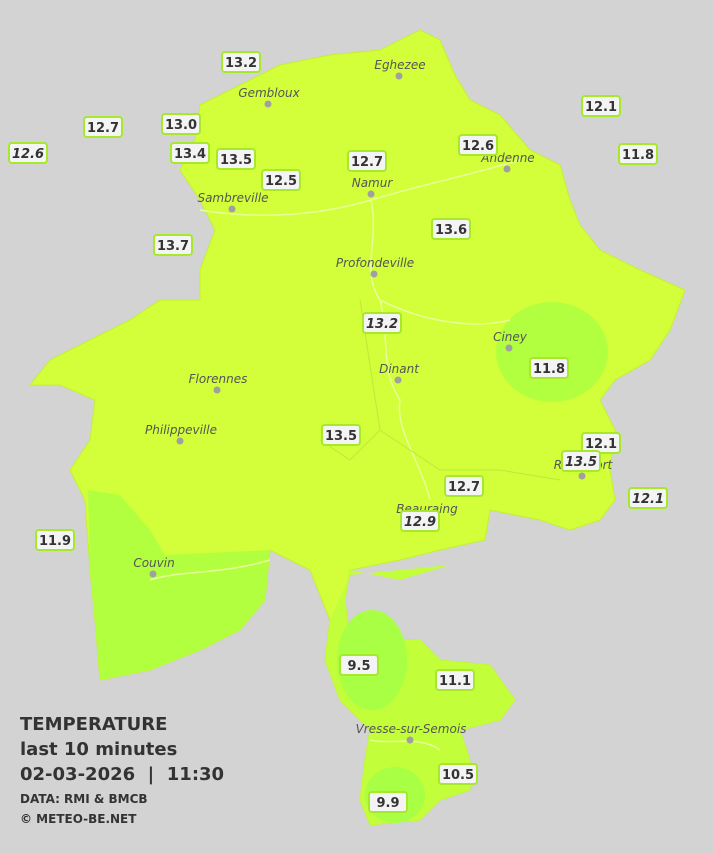 The width and height of the screenshot is (713, 853). What do you see at coordinates (375, 263) in the screenshot?
I see `city-name: Profondeville` at bounding box center [375, 263].